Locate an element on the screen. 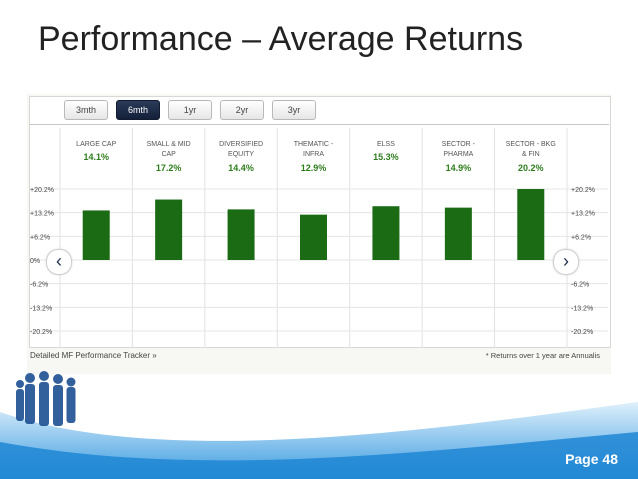 This screenshot has width=638, height=479. y-tick-label-right: -6.2% is located at coordinates (580, 285).